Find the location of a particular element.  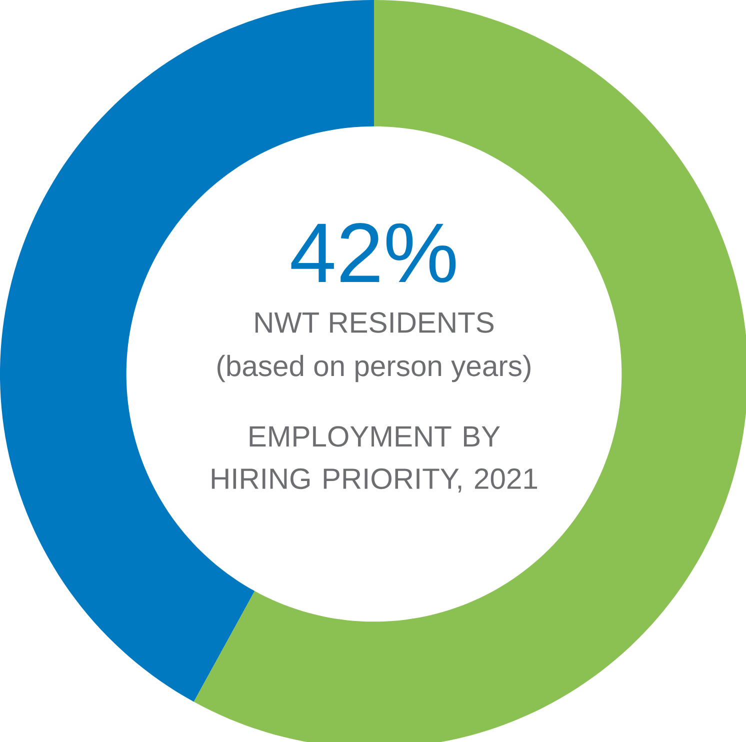

text: EMPLOYMENT BY HIRING PRIORITY, 2021 is located at coordinates (375, 459).